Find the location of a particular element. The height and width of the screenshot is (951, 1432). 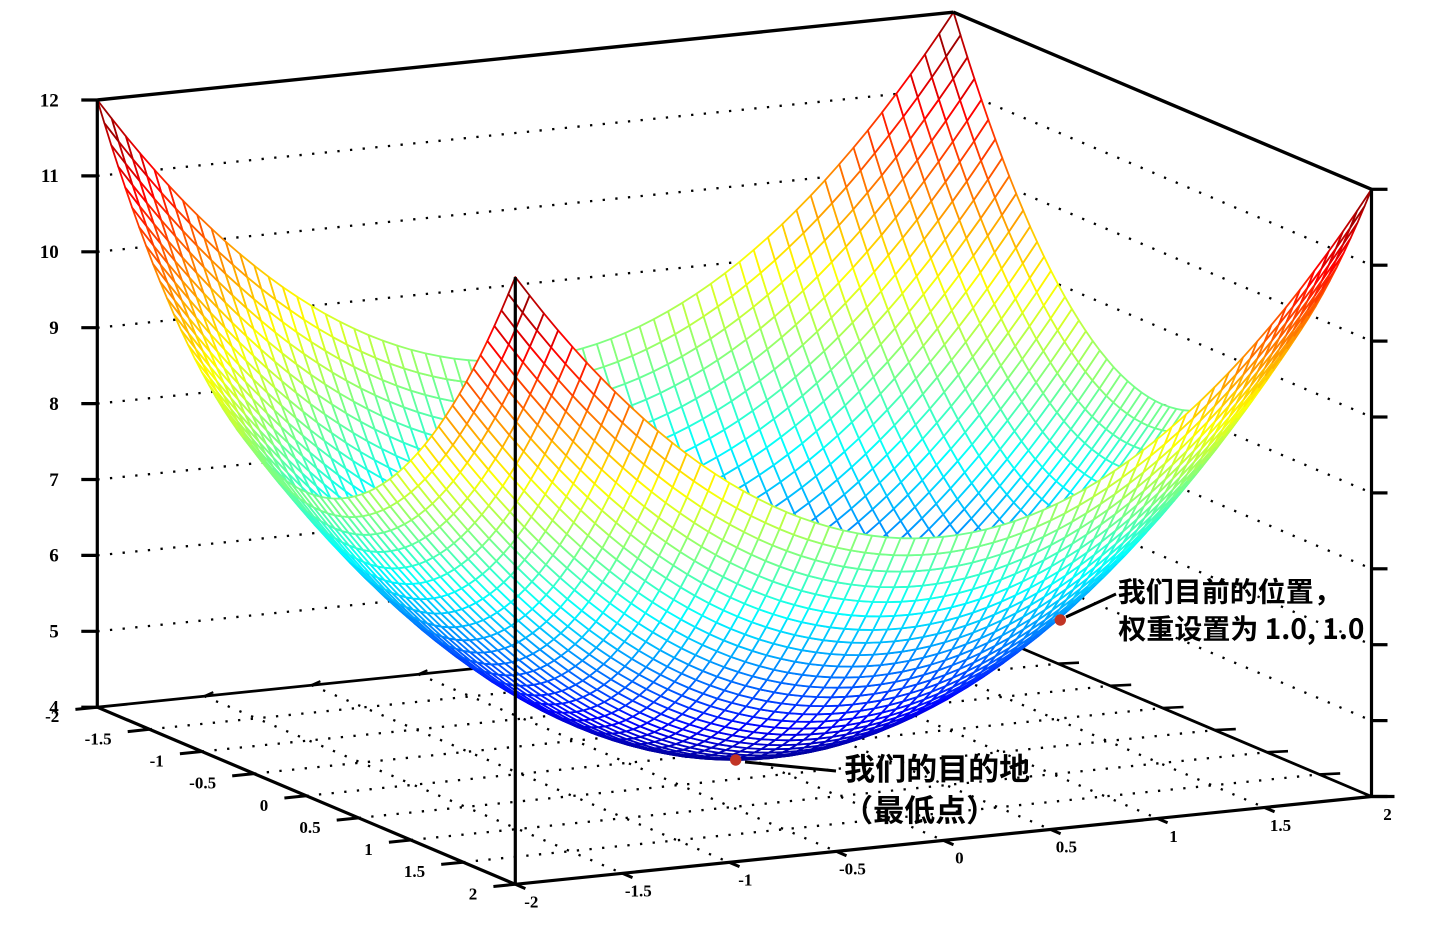

svg-text: 10 is located at coordinates (49, 252).